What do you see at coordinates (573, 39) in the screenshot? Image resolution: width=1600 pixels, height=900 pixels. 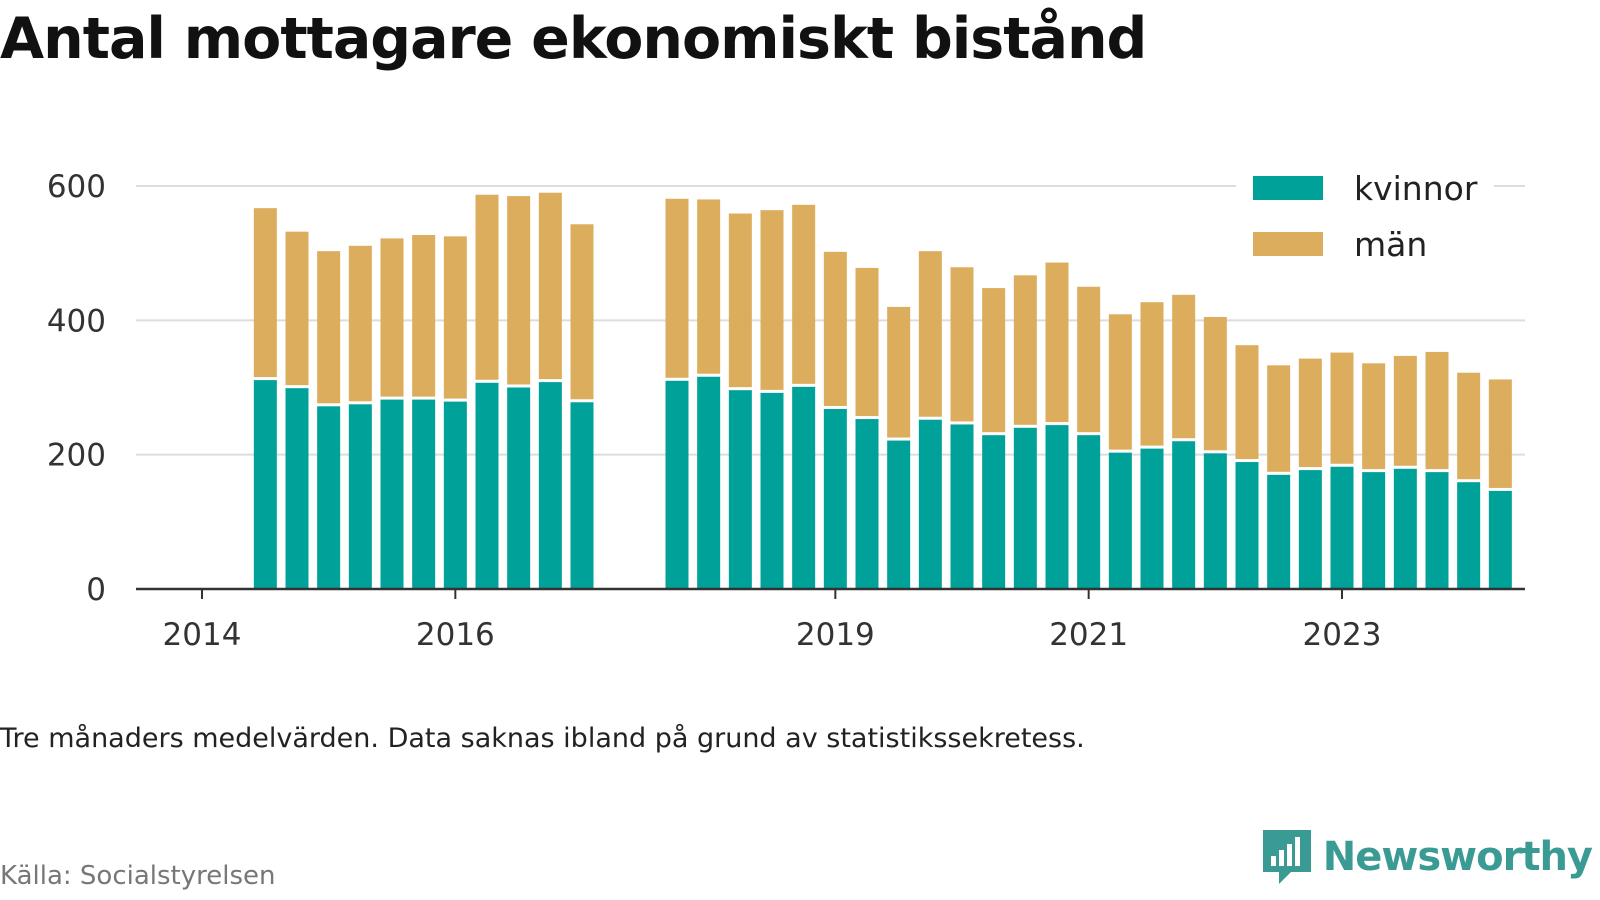 I see `chart-title: Antal mottagare ekonomiskt bistånd` at bounding box center [573, 39].